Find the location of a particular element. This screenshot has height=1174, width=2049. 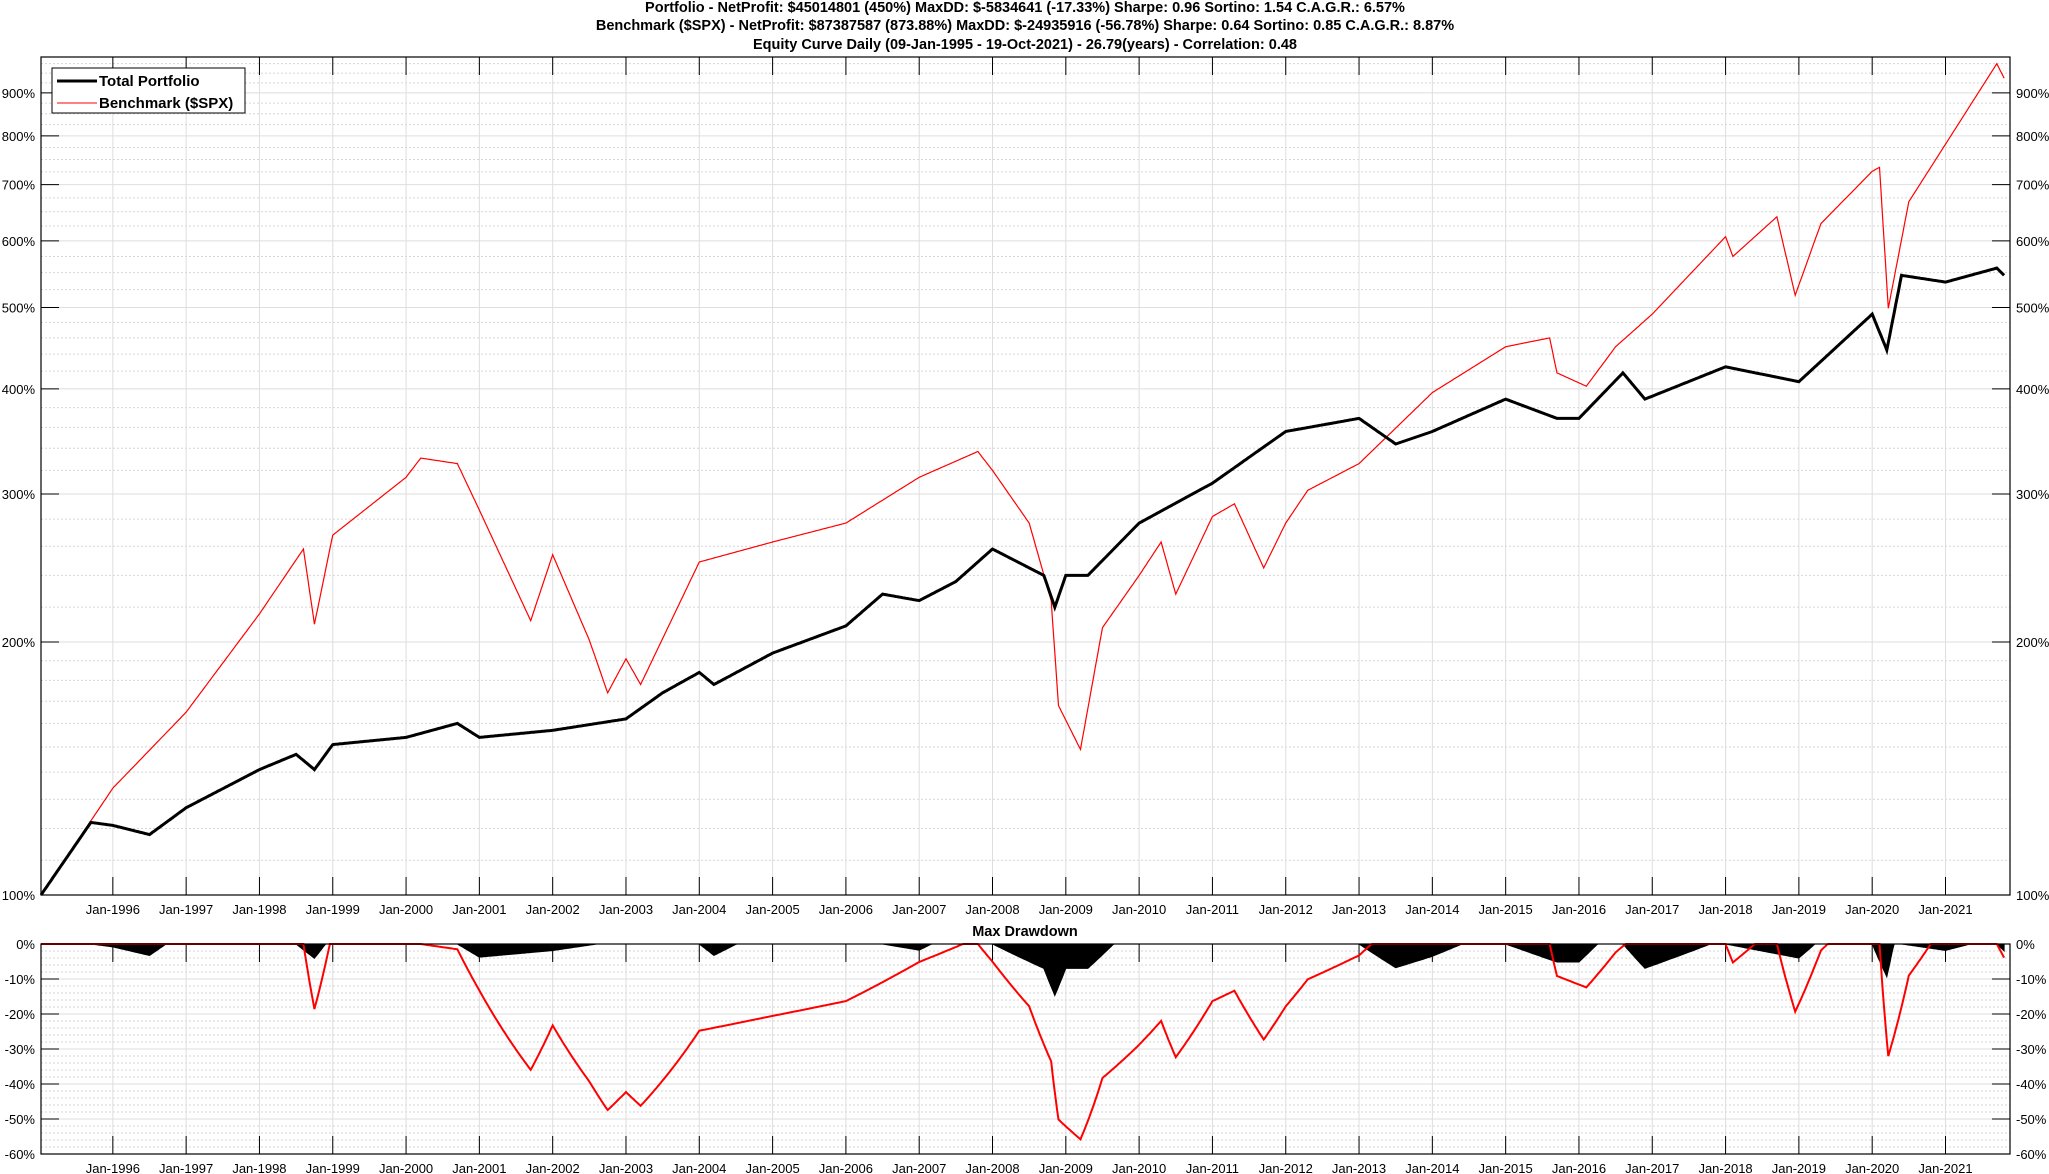

y-tick-label-right: 600% is located at coordinates (2032, 241).